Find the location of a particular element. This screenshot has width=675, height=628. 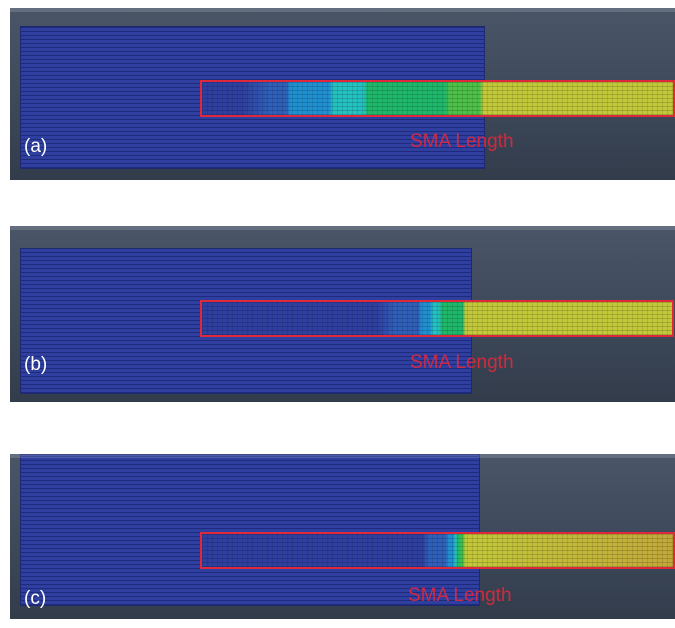

panel-label: (c) is located at coordinates (35, 598).